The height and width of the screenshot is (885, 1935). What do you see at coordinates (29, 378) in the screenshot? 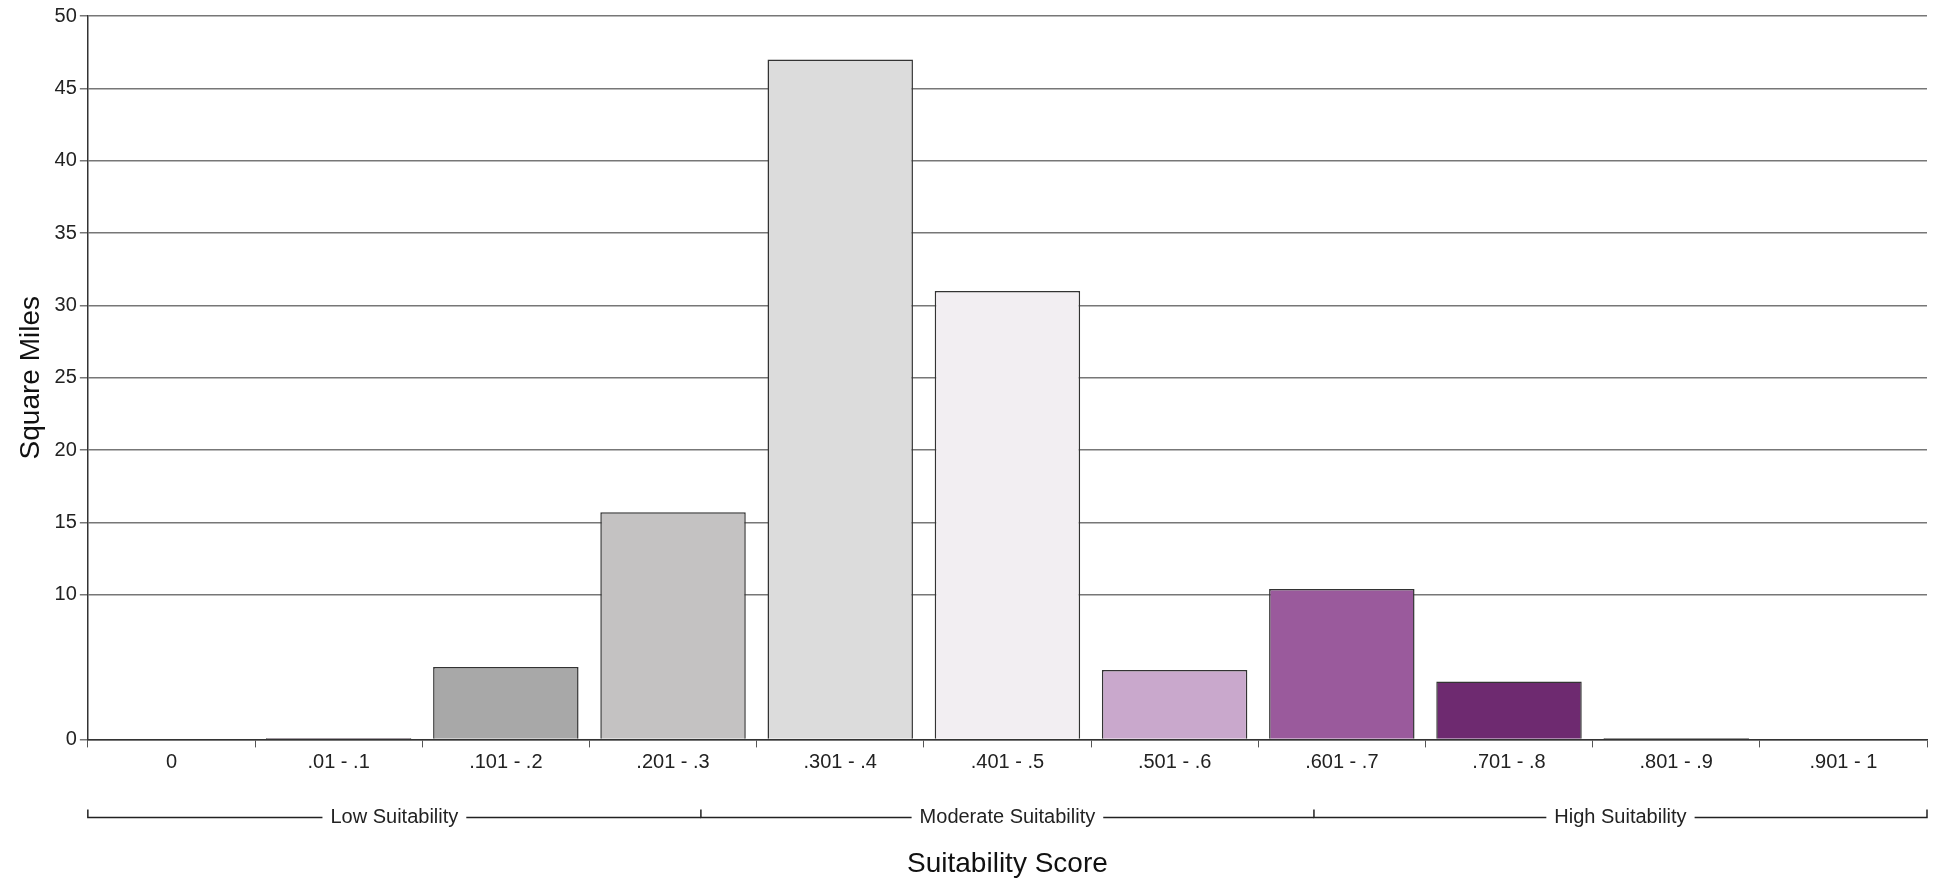
I see `y-axis-title: Square Miles` at bounding box center [29, 378].